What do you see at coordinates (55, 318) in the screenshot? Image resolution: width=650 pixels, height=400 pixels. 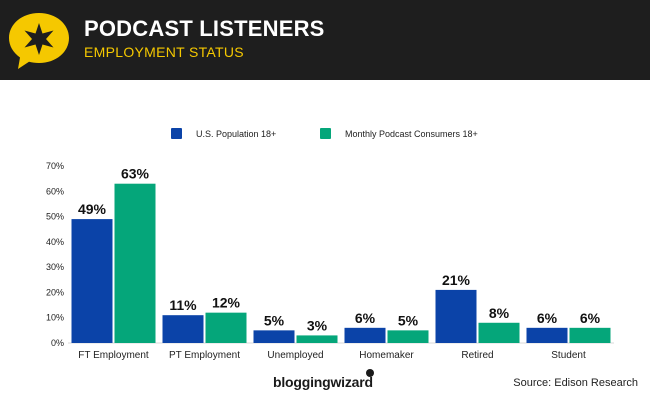 I see `y-tick-label: 10%` at bounding box center [55, 318].